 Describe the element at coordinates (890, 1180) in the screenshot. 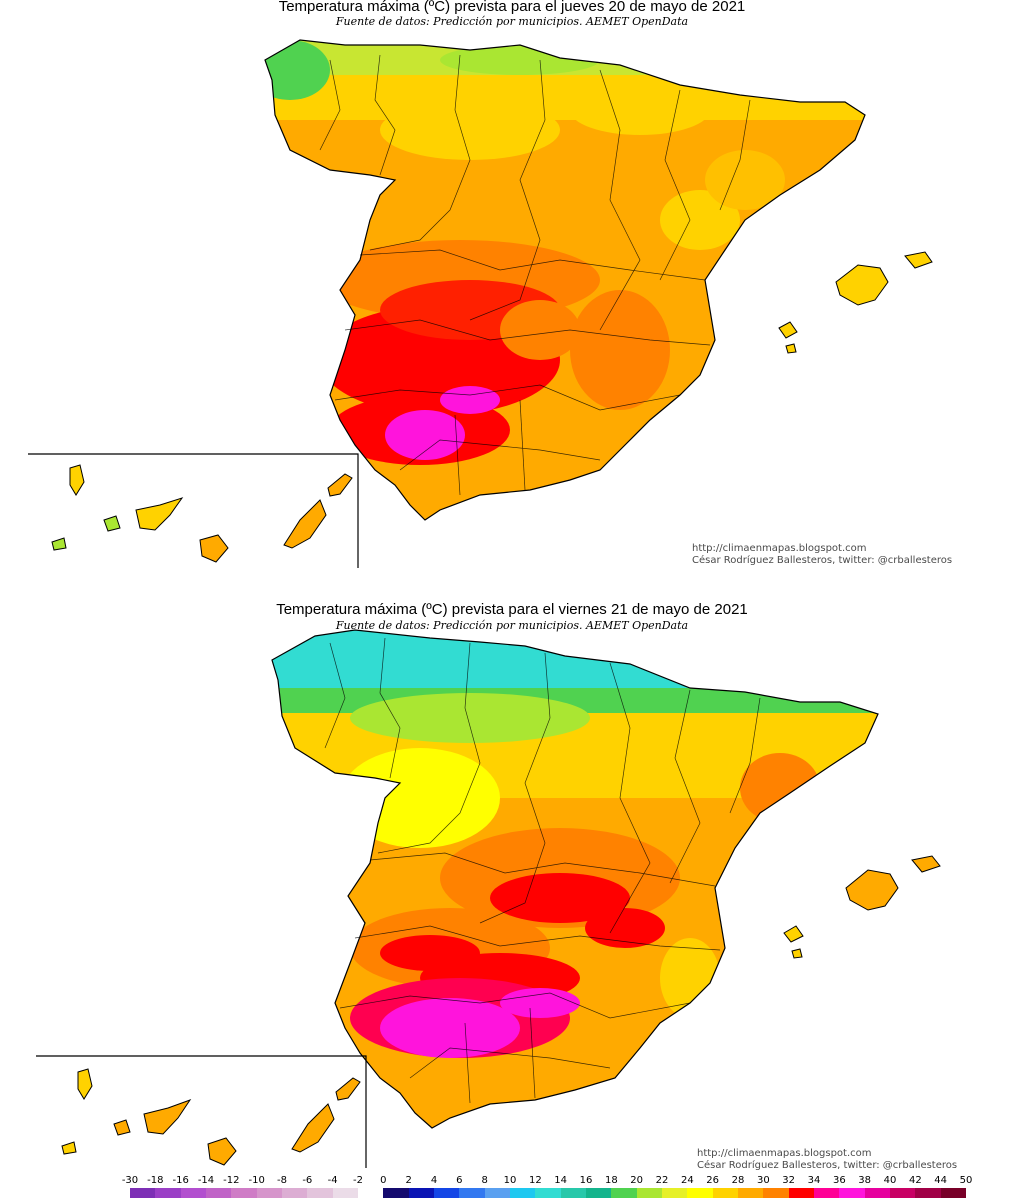

I see `legend-label: 40` at that location.